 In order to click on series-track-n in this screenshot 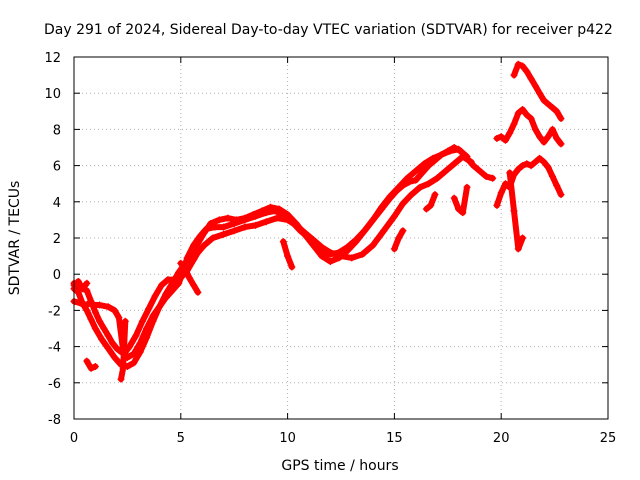, I will do `click(537, 91)`.